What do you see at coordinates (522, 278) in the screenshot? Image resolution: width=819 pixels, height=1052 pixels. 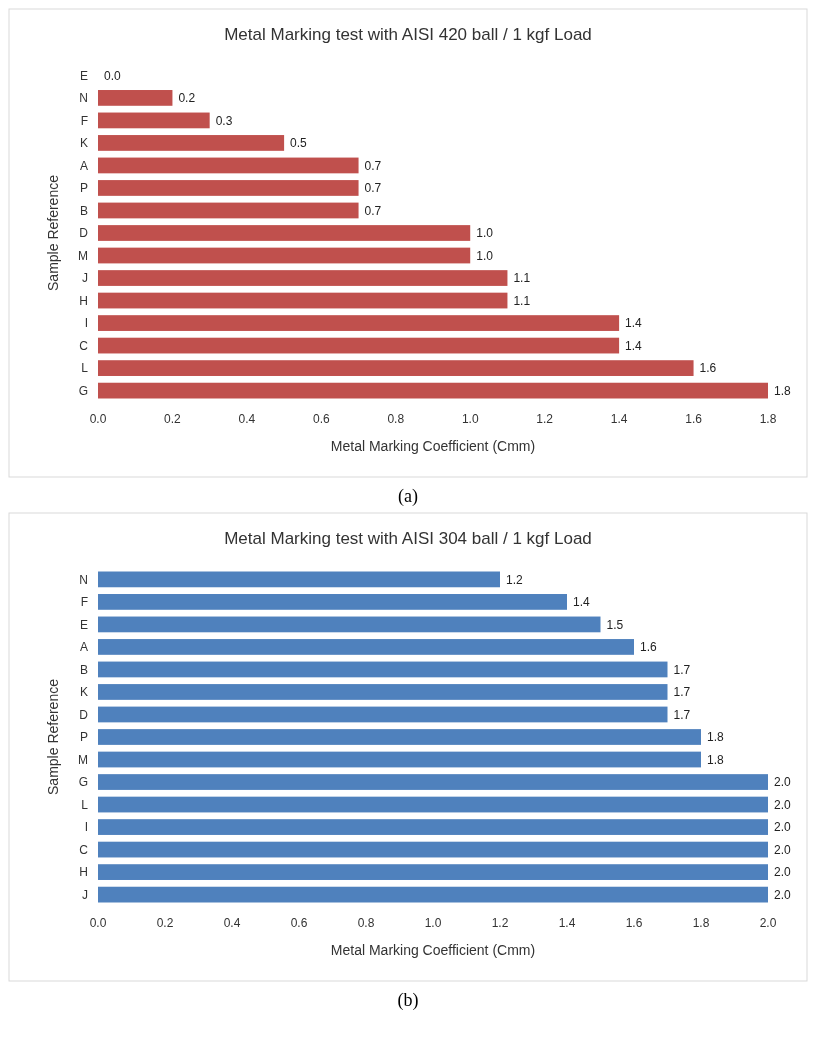 I see `data-label: 1.1` at bounding box center [522, 278].